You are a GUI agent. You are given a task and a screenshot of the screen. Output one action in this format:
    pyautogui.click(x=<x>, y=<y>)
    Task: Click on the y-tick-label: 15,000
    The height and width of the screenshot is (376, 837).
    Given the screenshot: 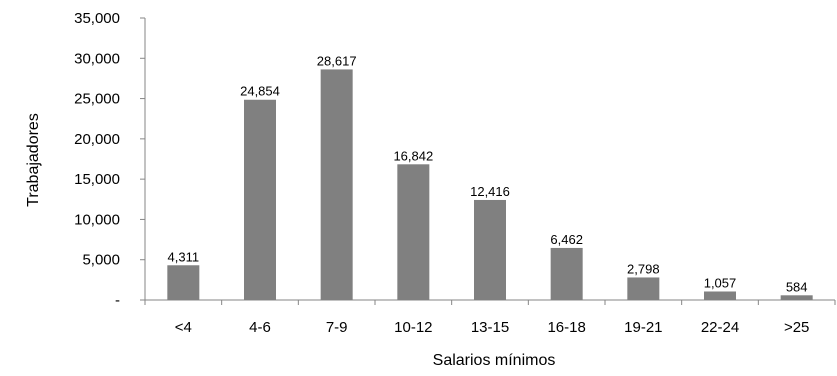 What is the action you would take?
    pyautogui.click(x=97, y=179)
    